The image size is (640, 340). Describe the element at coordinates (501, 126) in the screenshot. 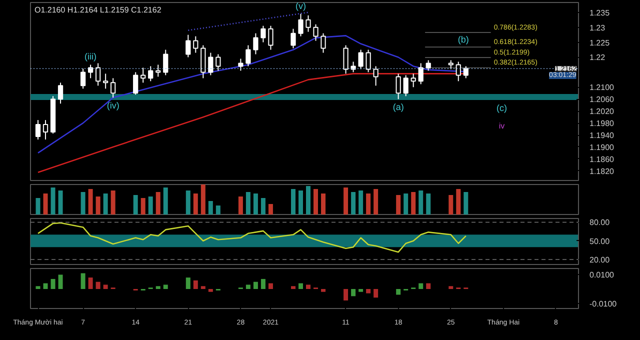

I see `annotation: iv` at that location.